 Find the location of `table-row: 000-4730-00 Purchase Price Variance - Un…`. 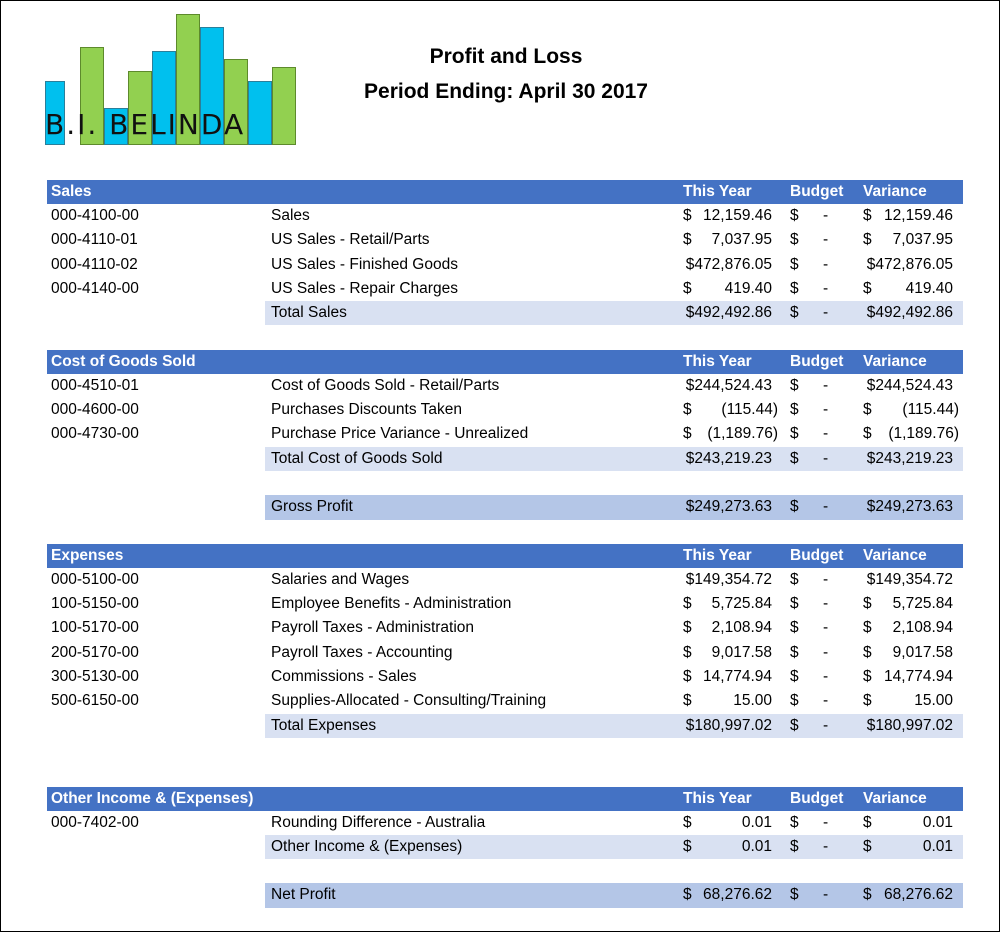

table-row: 000-4730-00 Purchase Price Variance - Un… is located at coordinates (505, 434).